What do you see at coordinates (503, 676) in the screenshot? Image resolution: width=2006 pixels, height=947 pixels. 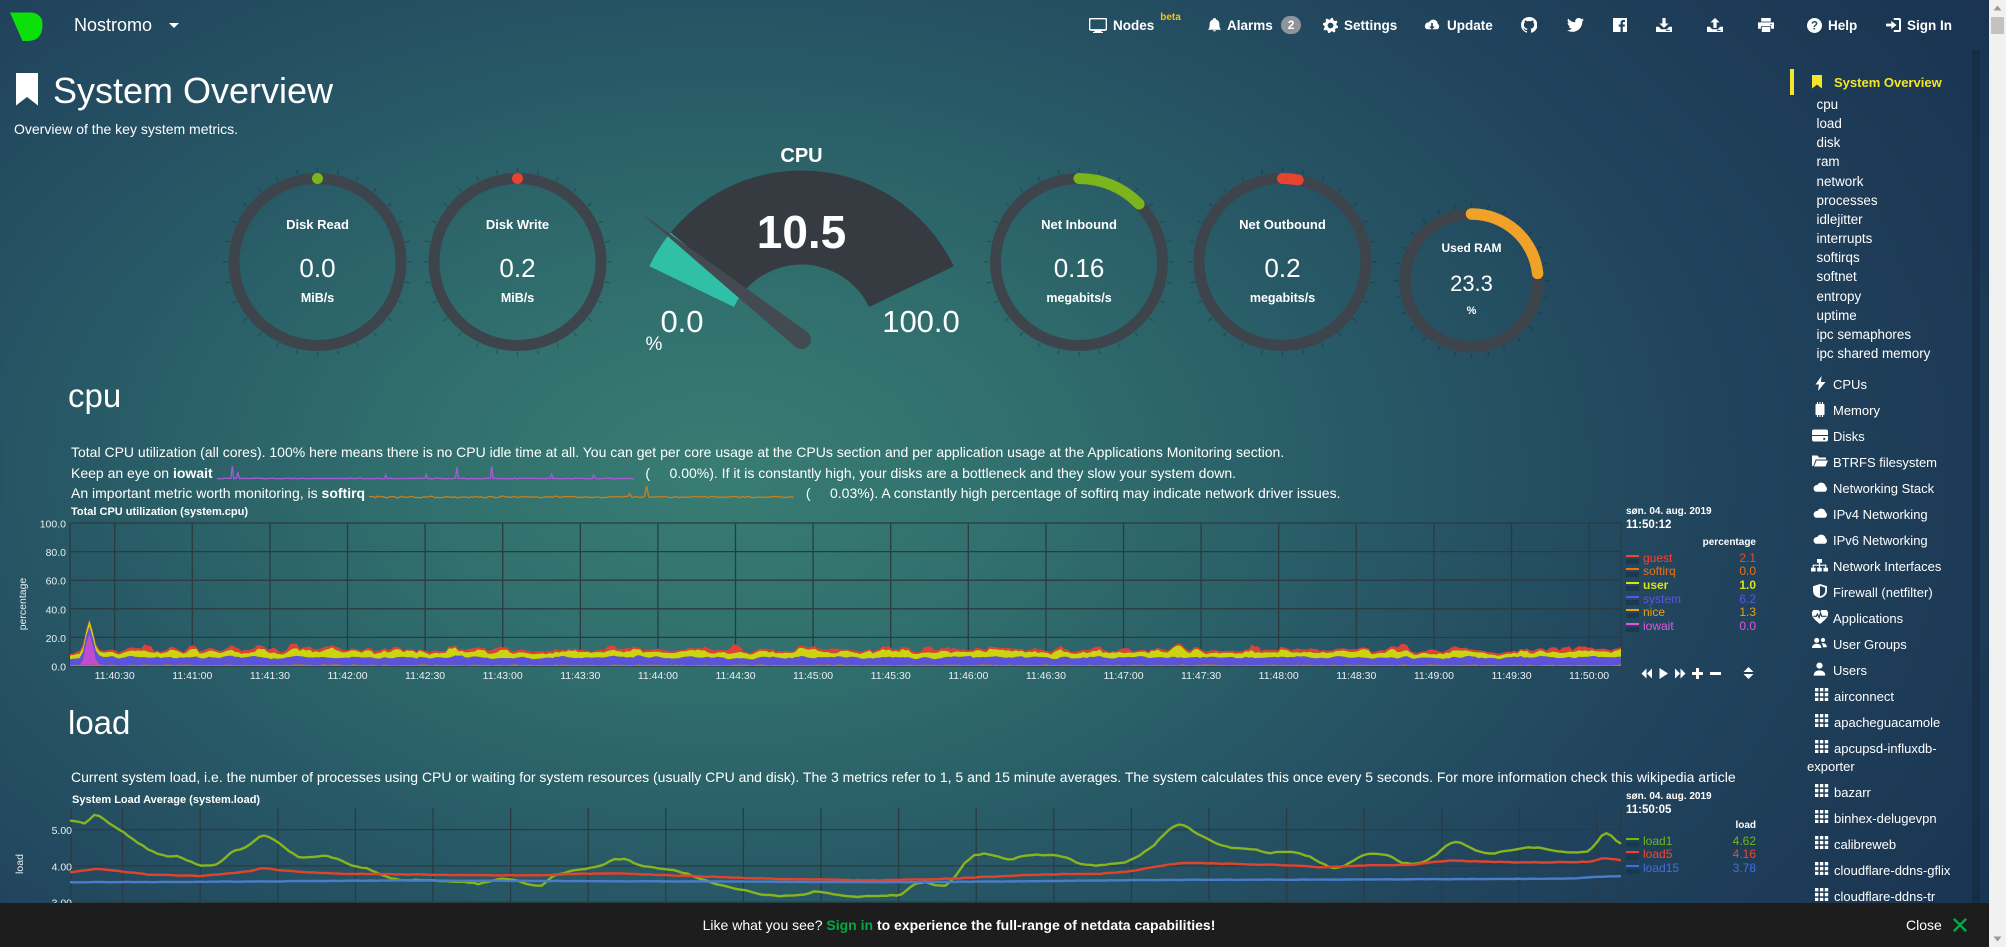 I see `svg-text: 11:43:00` at bounding box center [503, 676].